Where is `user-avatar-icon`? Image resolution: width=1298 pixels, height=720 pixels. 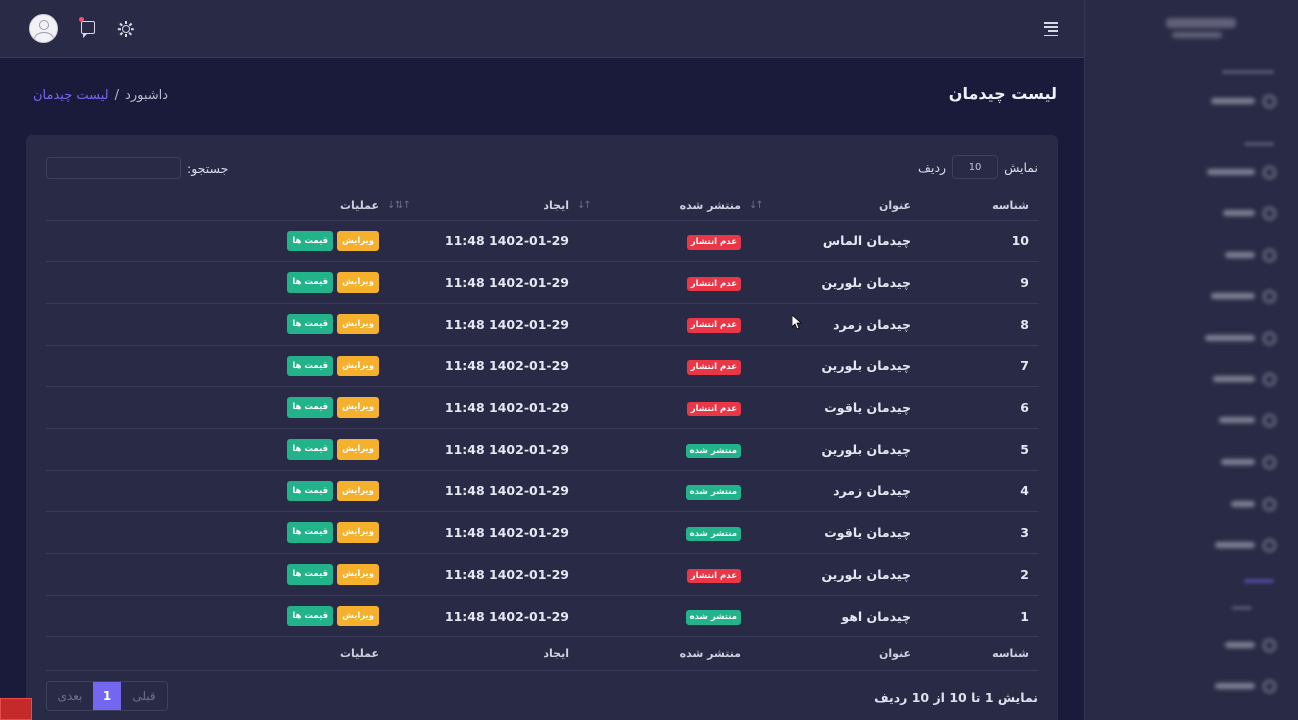 user-avatar-icon is located at coordinates (43, 28).